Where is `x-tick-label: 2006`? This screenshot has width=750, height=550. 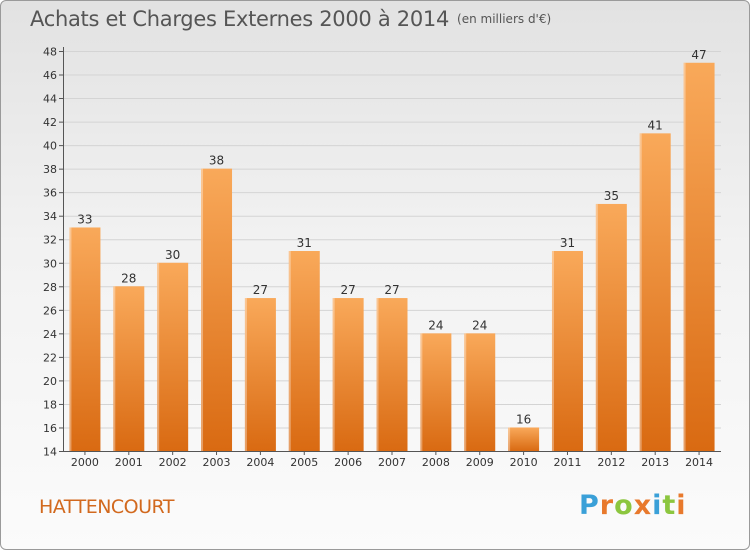
x-tick-label: 2006 is located at coordinates (348, 462).